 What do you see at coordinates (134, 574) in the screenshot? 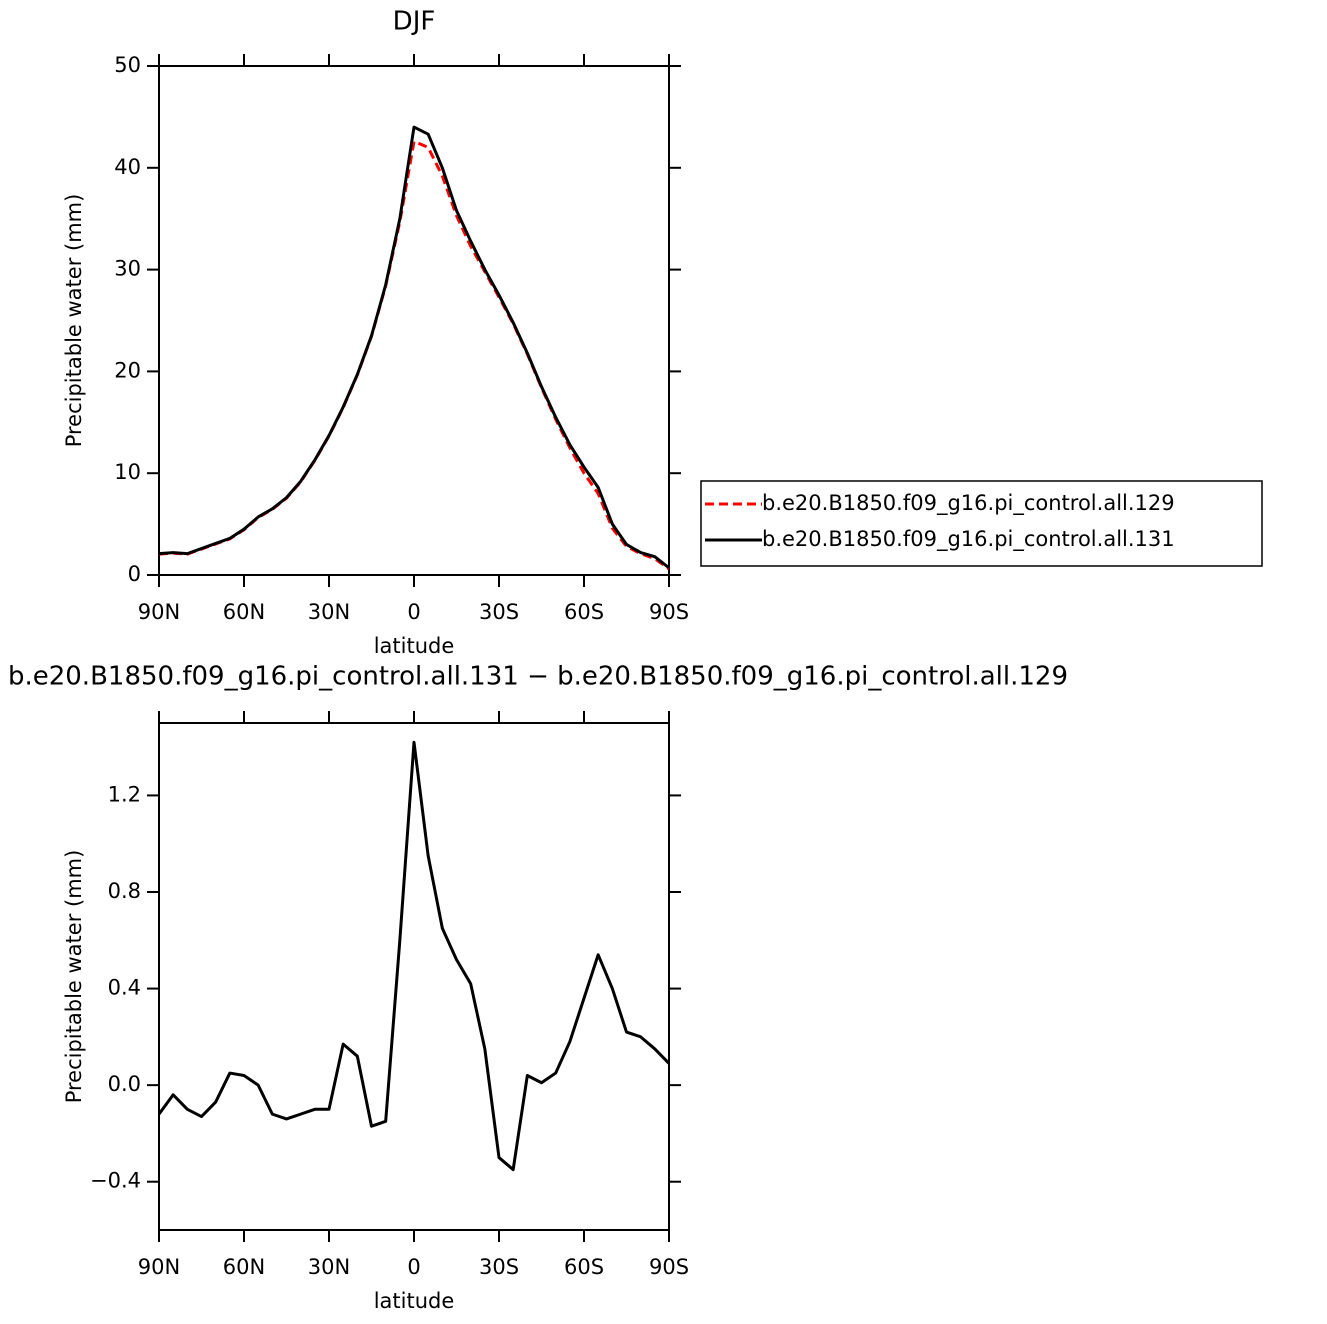
I see `y-tick-label: 0` at bounding box center [134, 574].